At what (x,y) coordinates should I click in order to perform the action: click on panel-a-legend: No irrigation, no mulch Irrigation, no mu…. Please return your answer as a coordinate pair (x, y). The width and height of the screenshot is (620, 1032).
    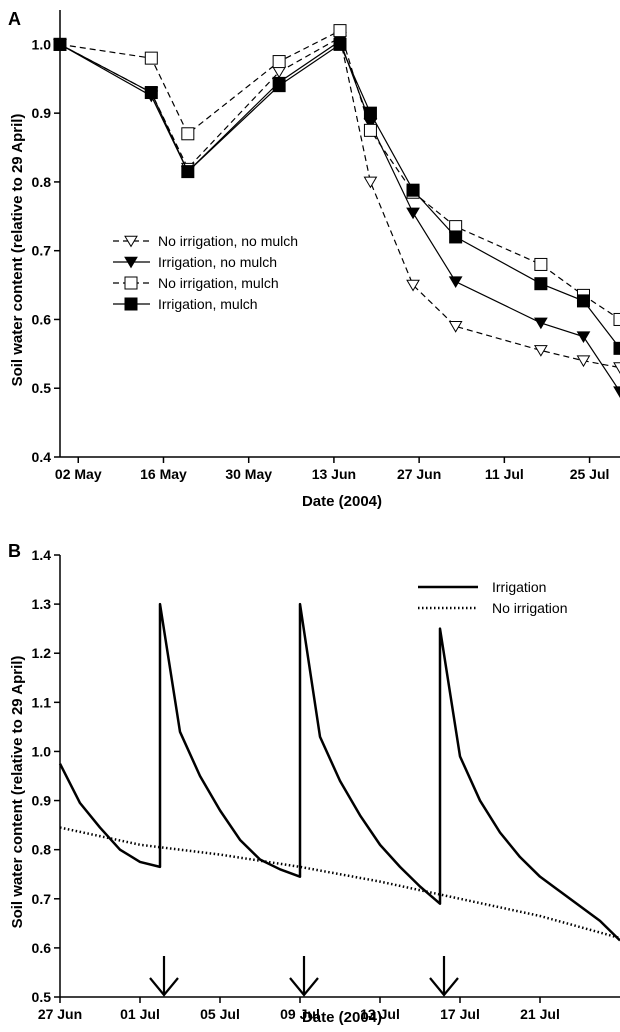
    Looking at the image, I should click on (205, 272).